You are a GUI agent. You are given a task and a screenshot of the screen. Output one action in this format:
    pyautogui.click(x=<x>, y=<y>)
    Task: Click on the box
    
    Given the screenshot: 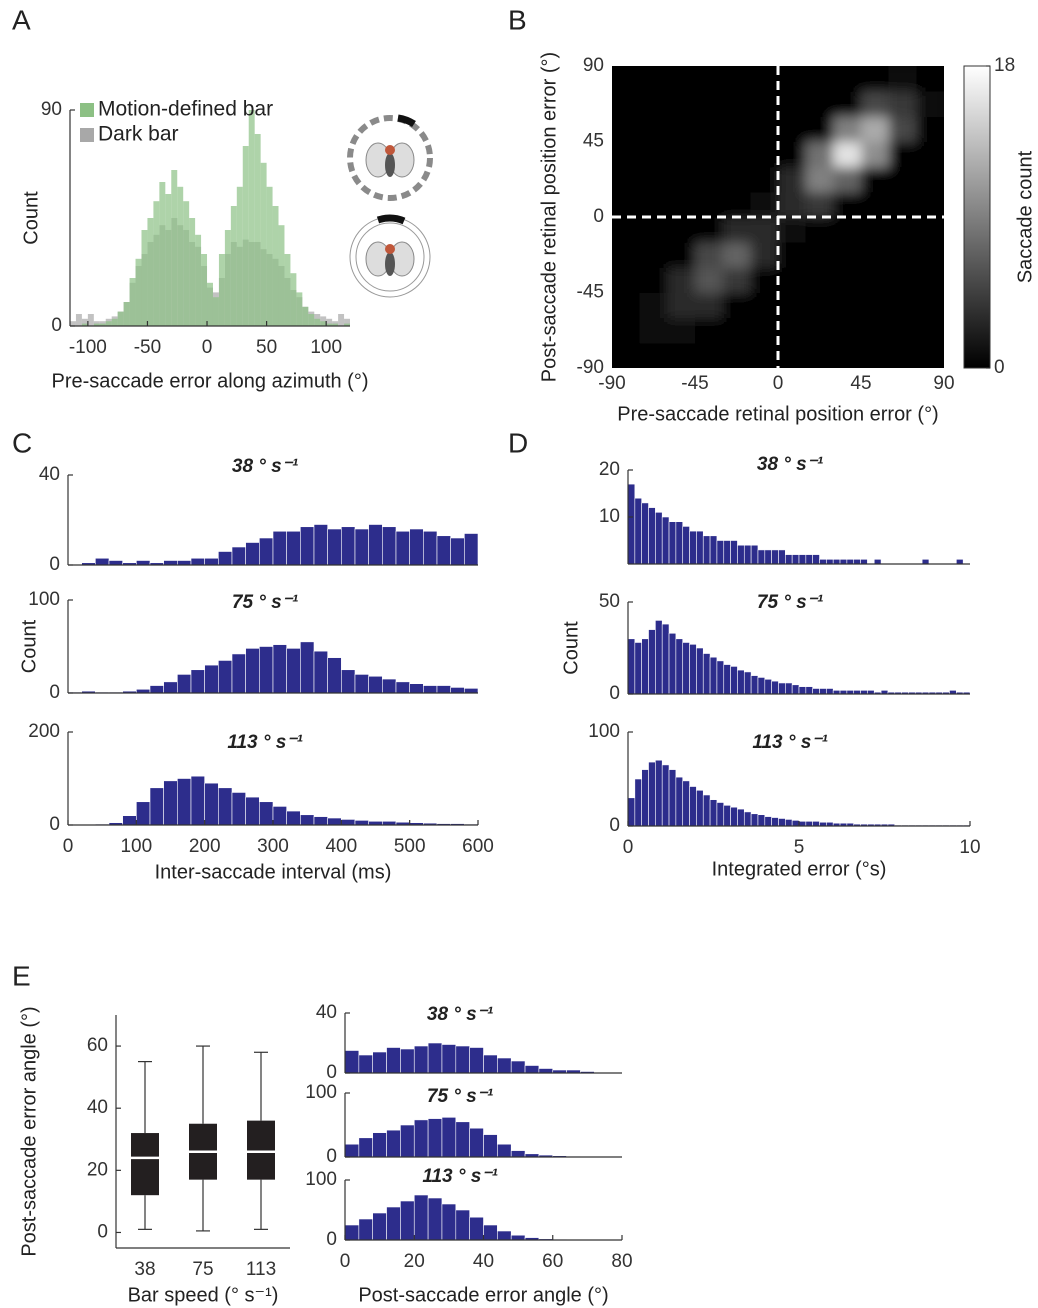 What is the action you would take?
    pyautogui.click(x=261, y=1150)
    